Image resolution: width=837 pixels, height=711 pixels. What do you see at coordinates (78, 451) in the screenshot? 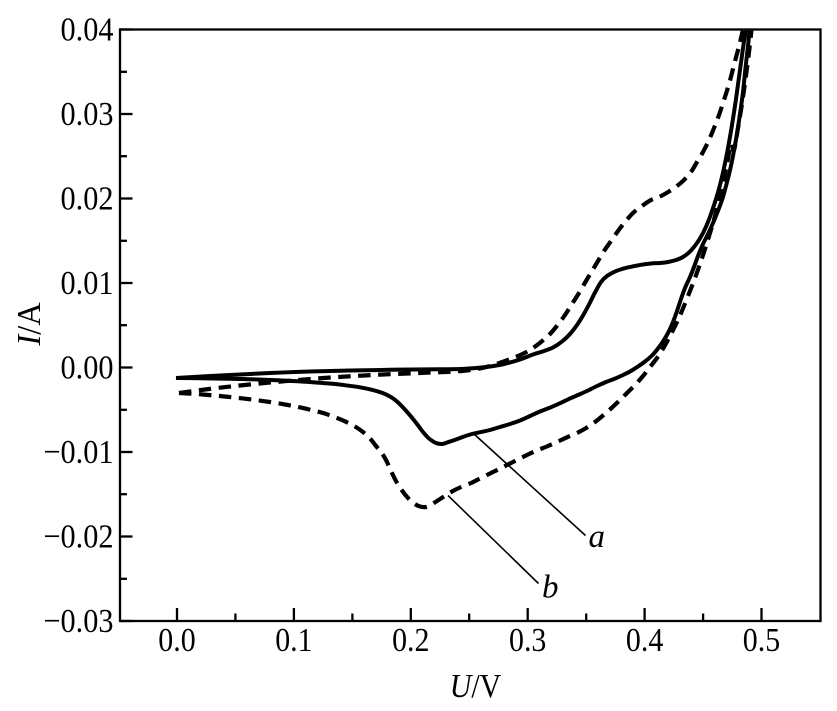
I see `svg-text: −0.01` at bounding box center [78, 451].